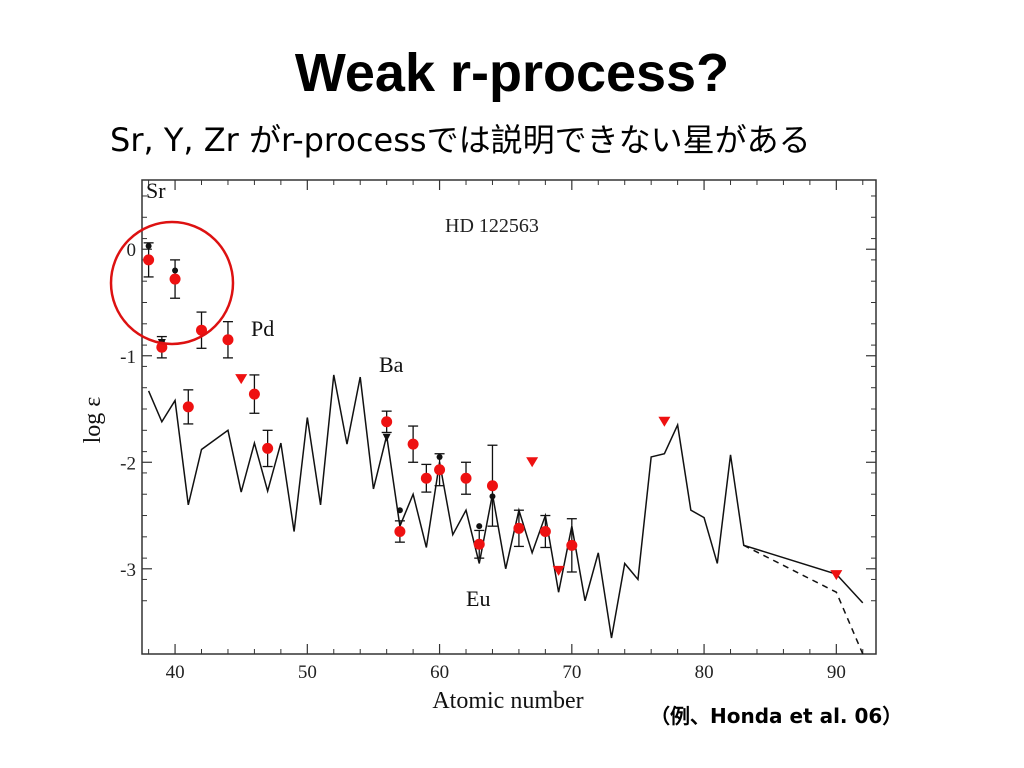 The width and height of the screenshot is (1024, 768). Describe the element at coordinates (175, 672) in the screenshot. I see `x-tick-label: 40` at that location.